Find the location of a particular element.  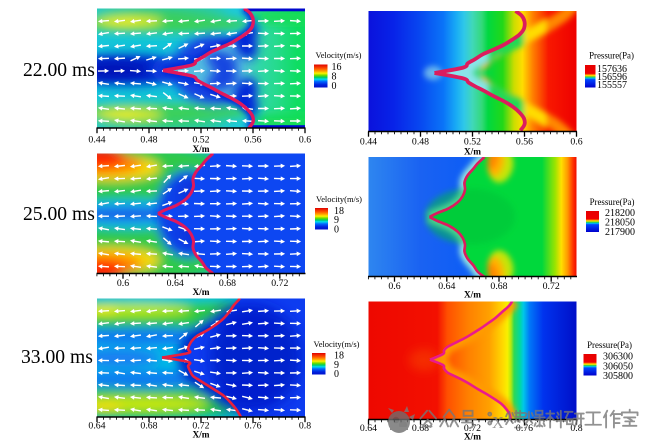

svg-text: 8 is located at coordinates (334, 77).